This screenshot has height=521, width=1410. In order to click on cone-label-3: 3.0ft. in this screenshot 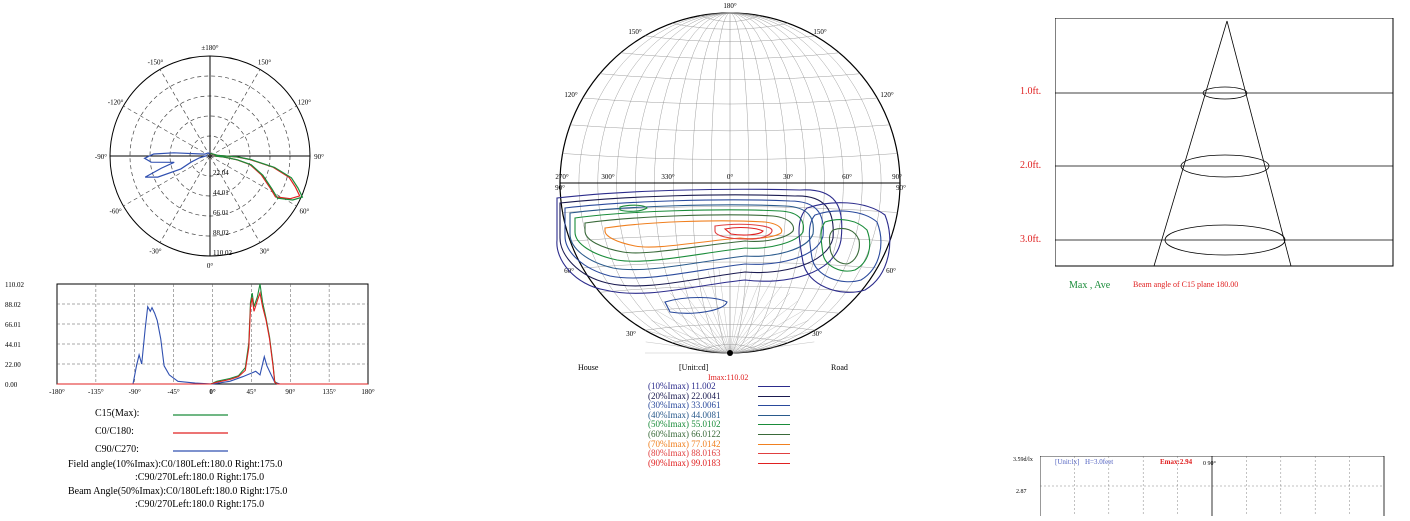, I will do `click(1031, 239)`.